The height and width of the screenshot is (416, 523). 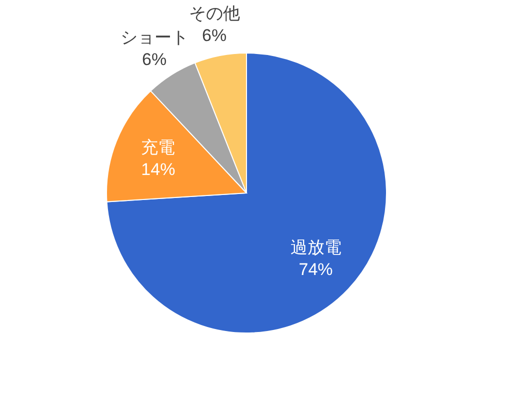 I want to click on slice-label: 充電, so click(x=158, y=148).